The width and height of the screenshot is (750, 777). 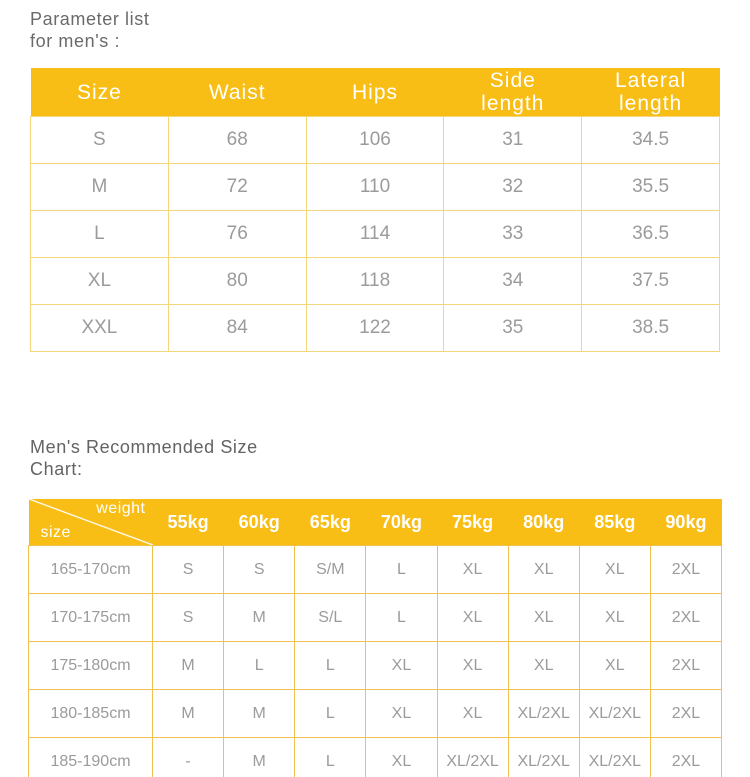 I want to click on hips-cell: 122, so click(x=375, y=328).